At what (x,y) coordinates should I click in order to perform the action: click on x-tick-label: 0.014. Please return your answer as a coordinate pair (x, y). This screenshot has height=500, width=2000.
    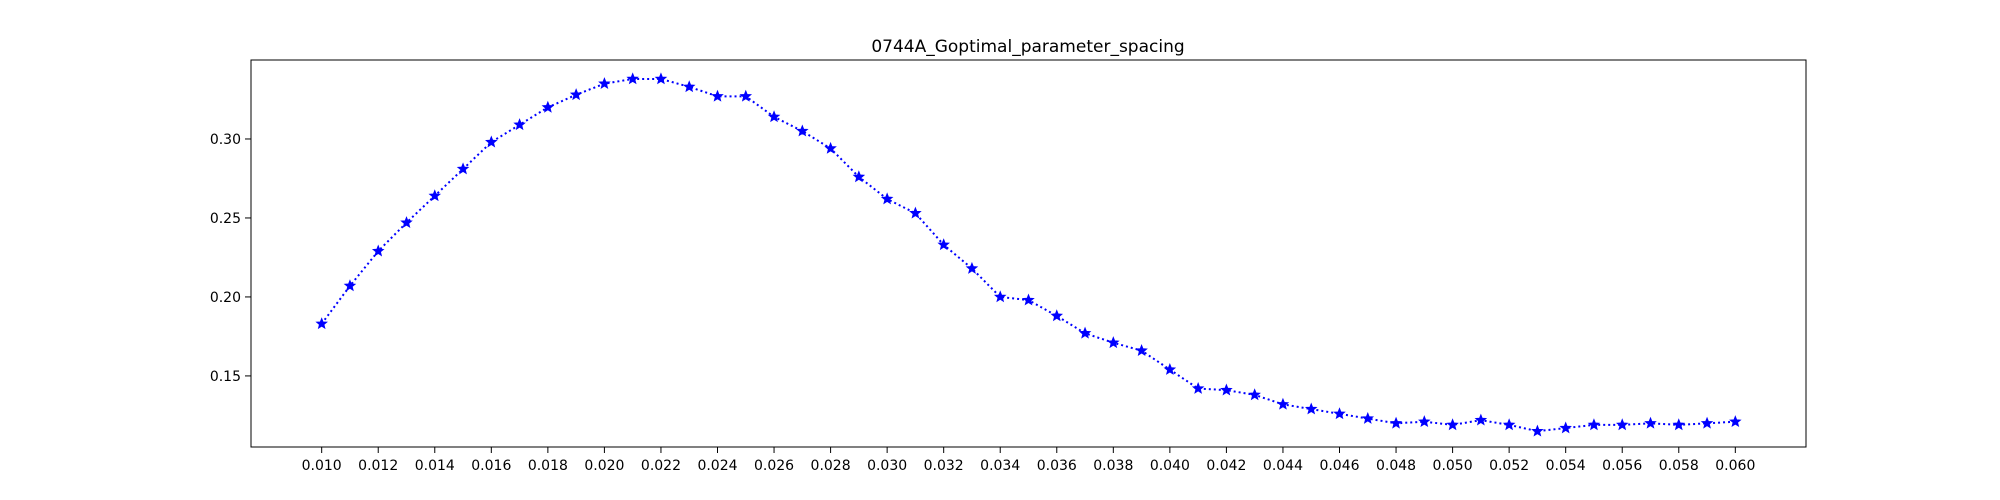
    Looking at the image, I should click on (435, 466).